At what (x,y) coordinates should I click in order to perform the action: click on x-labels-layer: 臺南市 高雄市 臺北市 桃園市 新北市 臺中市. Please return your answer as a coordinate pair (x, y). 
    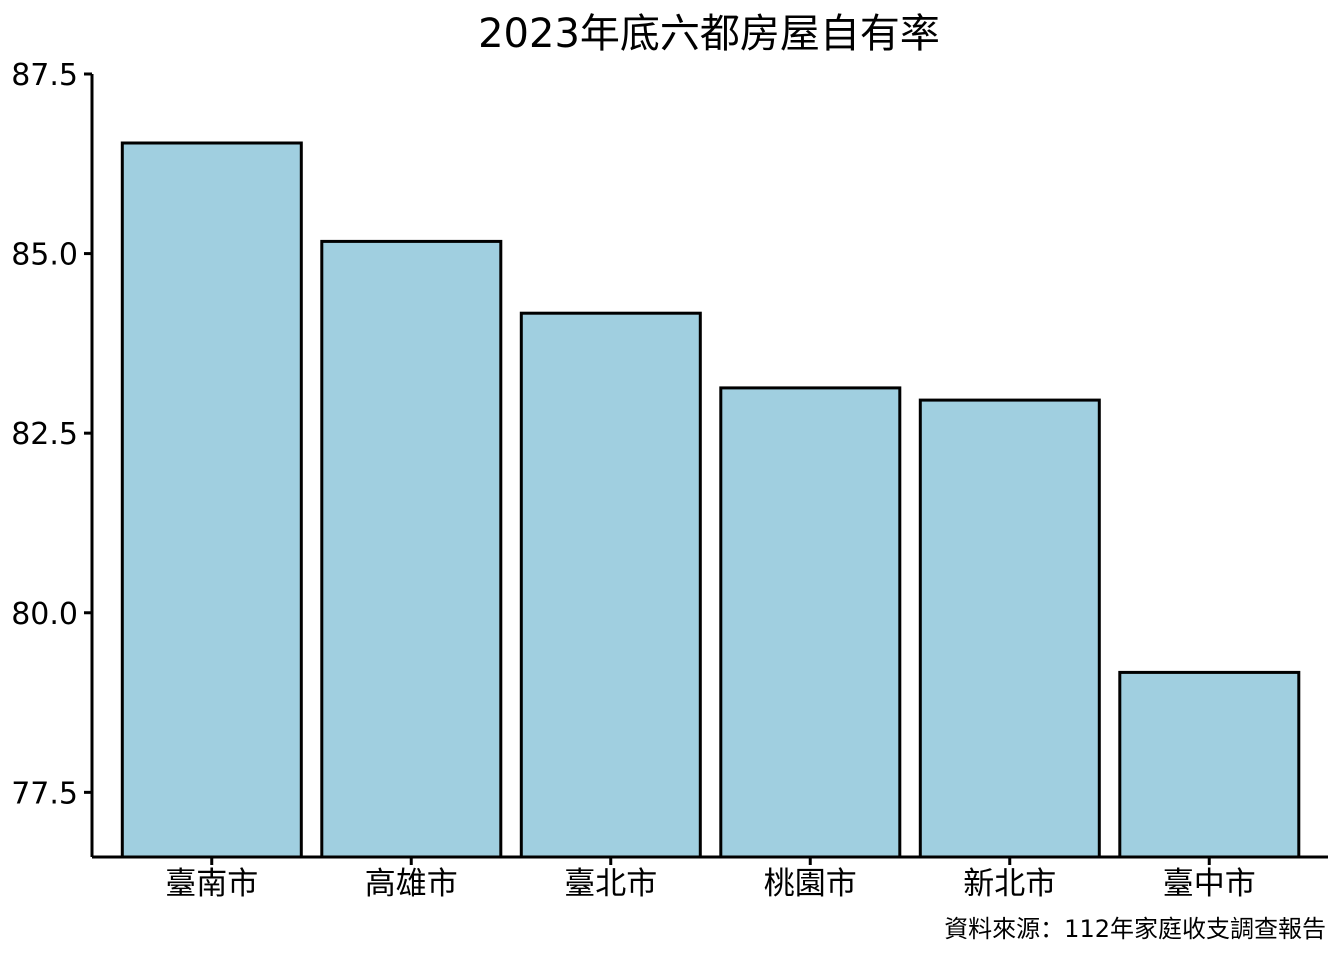
    Looking at the image, I should click on (710, 879).